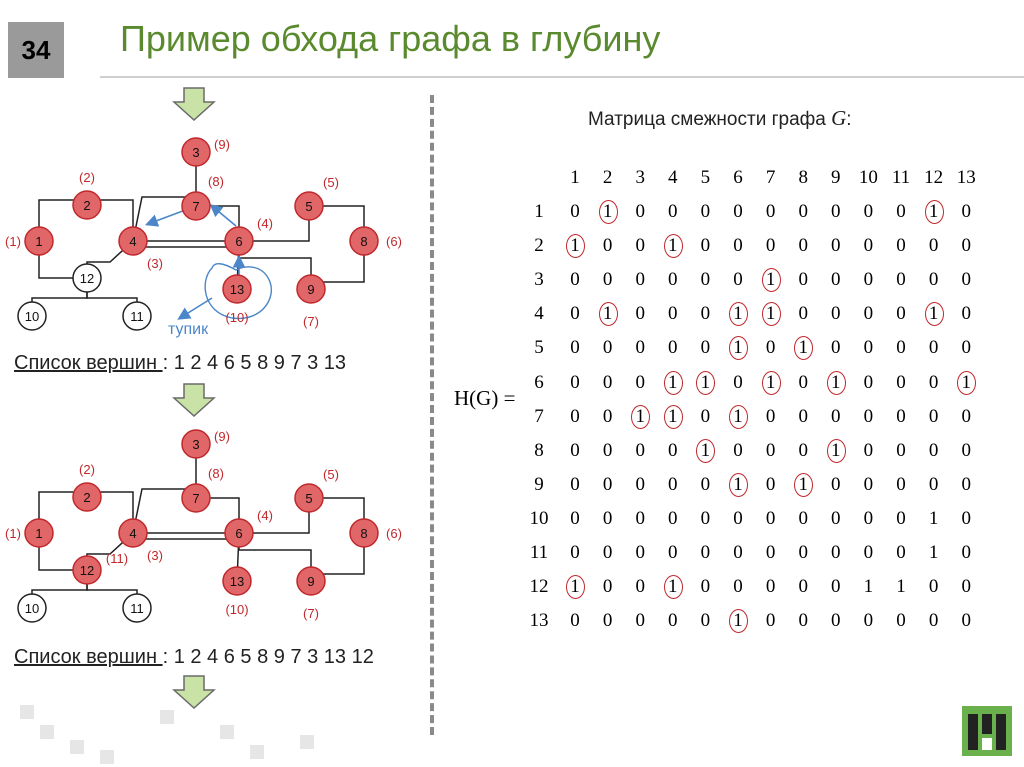 This screenshot has height=767, width=1024. What do you see at coordinates (934, 177) in the screenshot?
I see `matrix-col-header: 12` at bounding box center [934, 177].